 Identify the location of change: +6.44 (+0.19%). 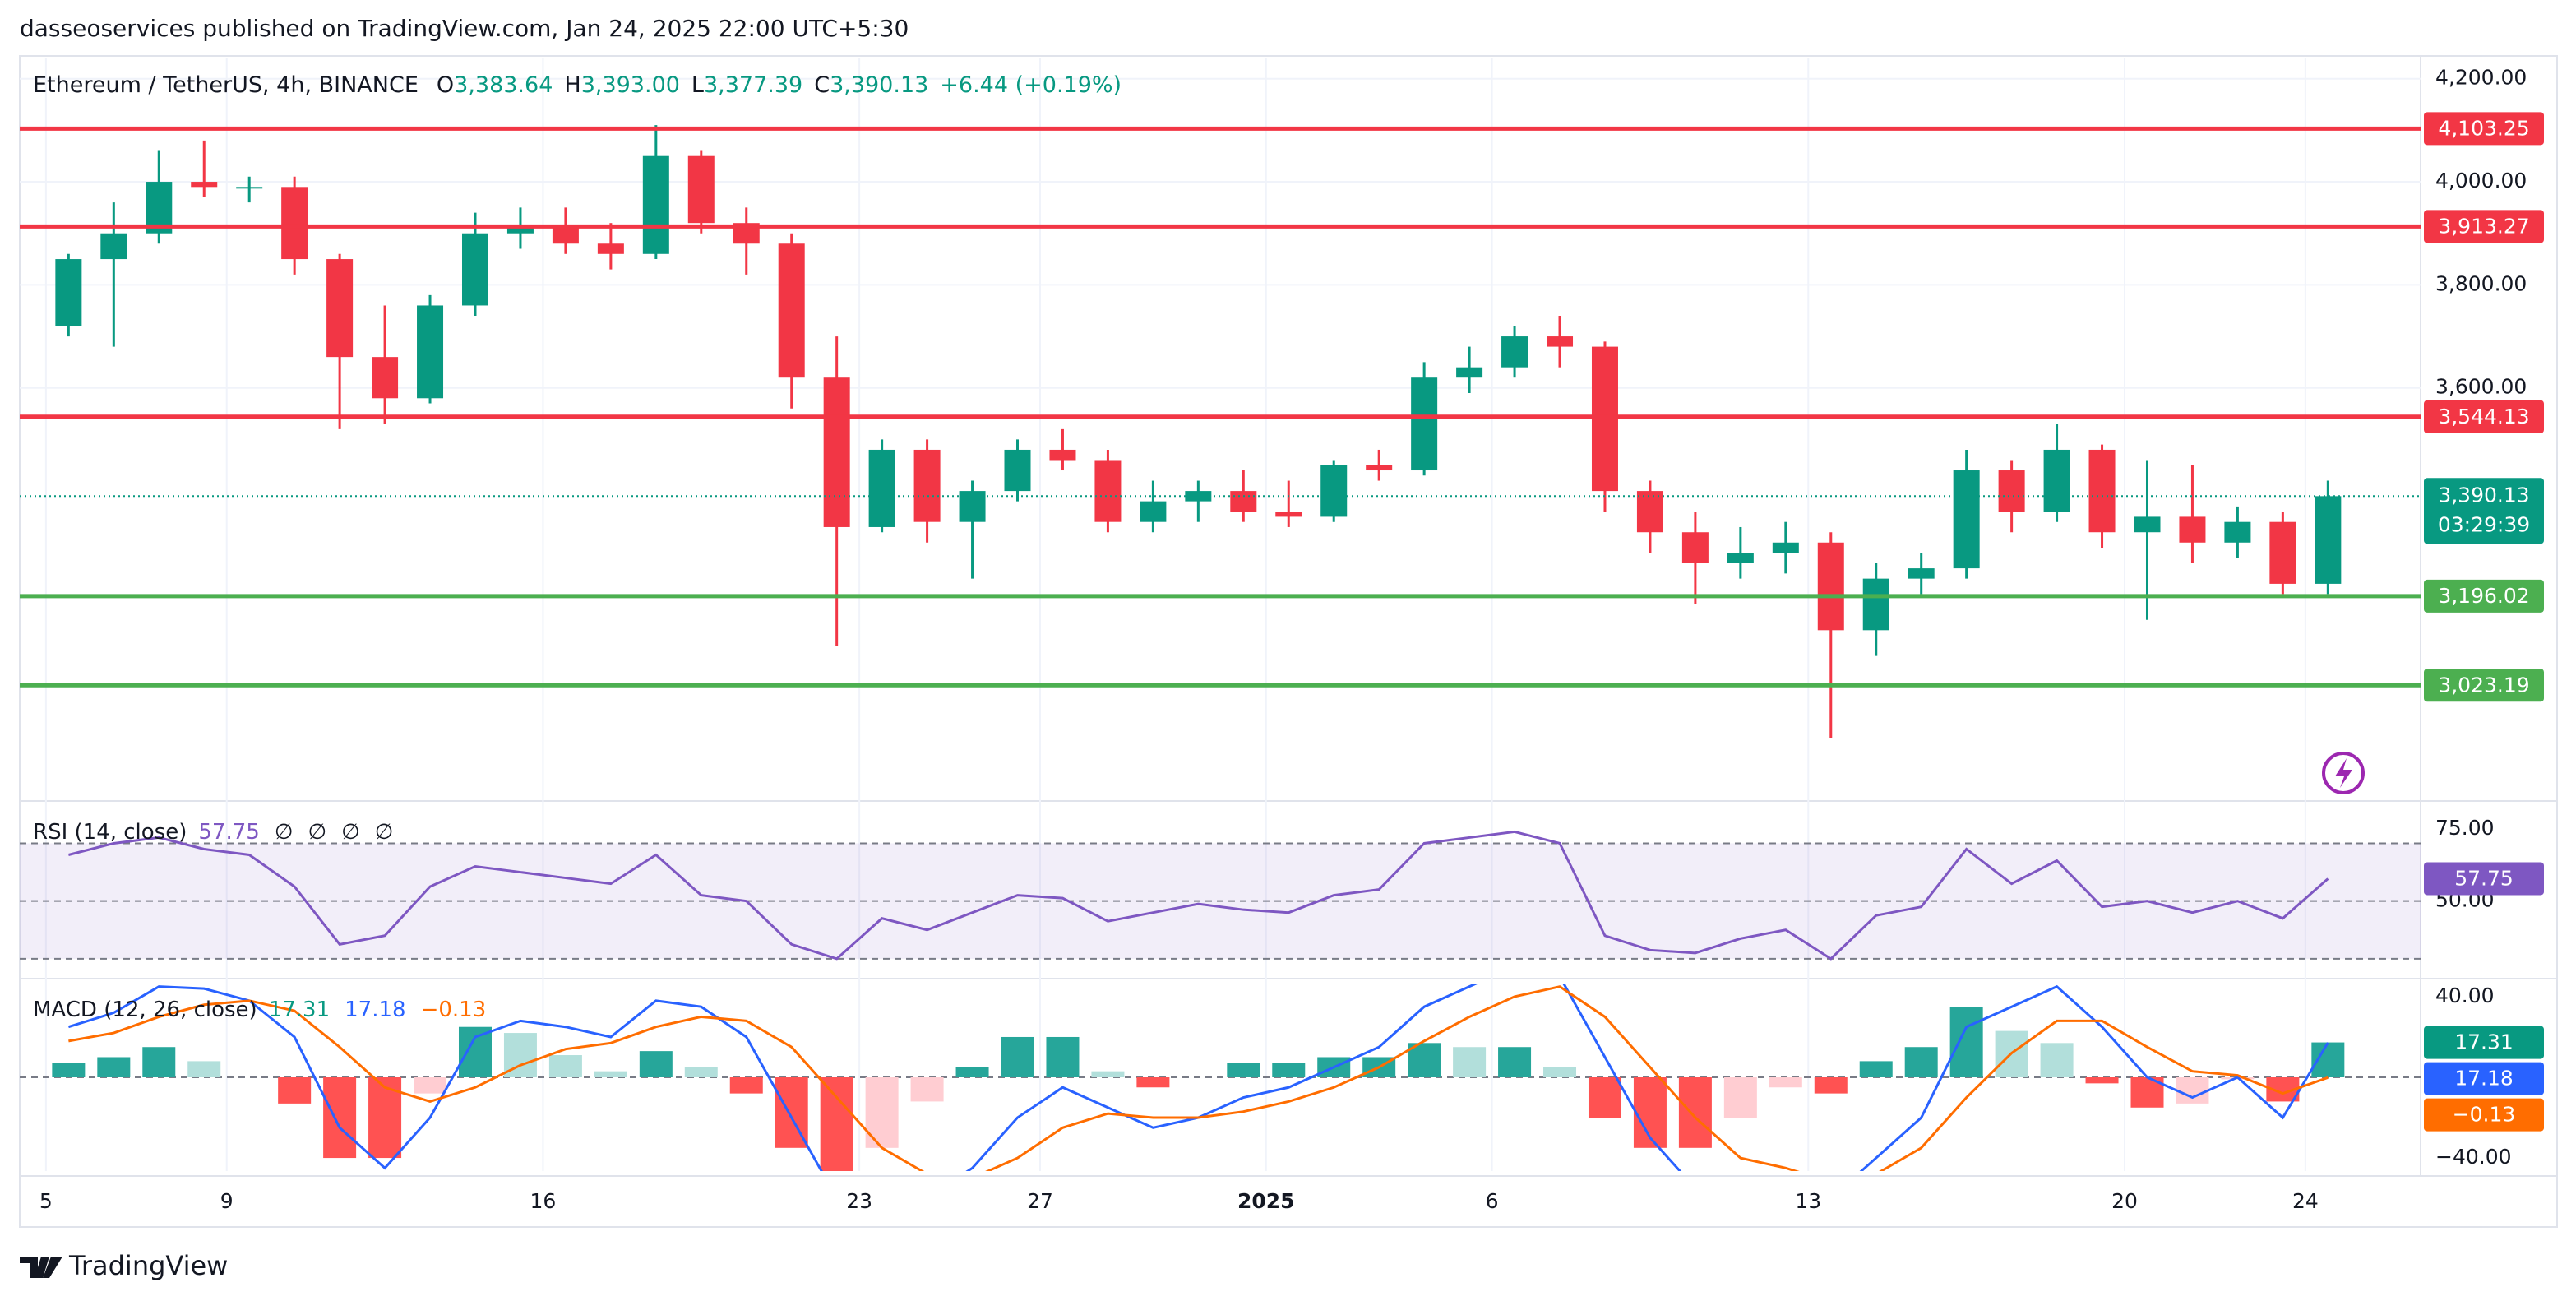
(1031, 85).